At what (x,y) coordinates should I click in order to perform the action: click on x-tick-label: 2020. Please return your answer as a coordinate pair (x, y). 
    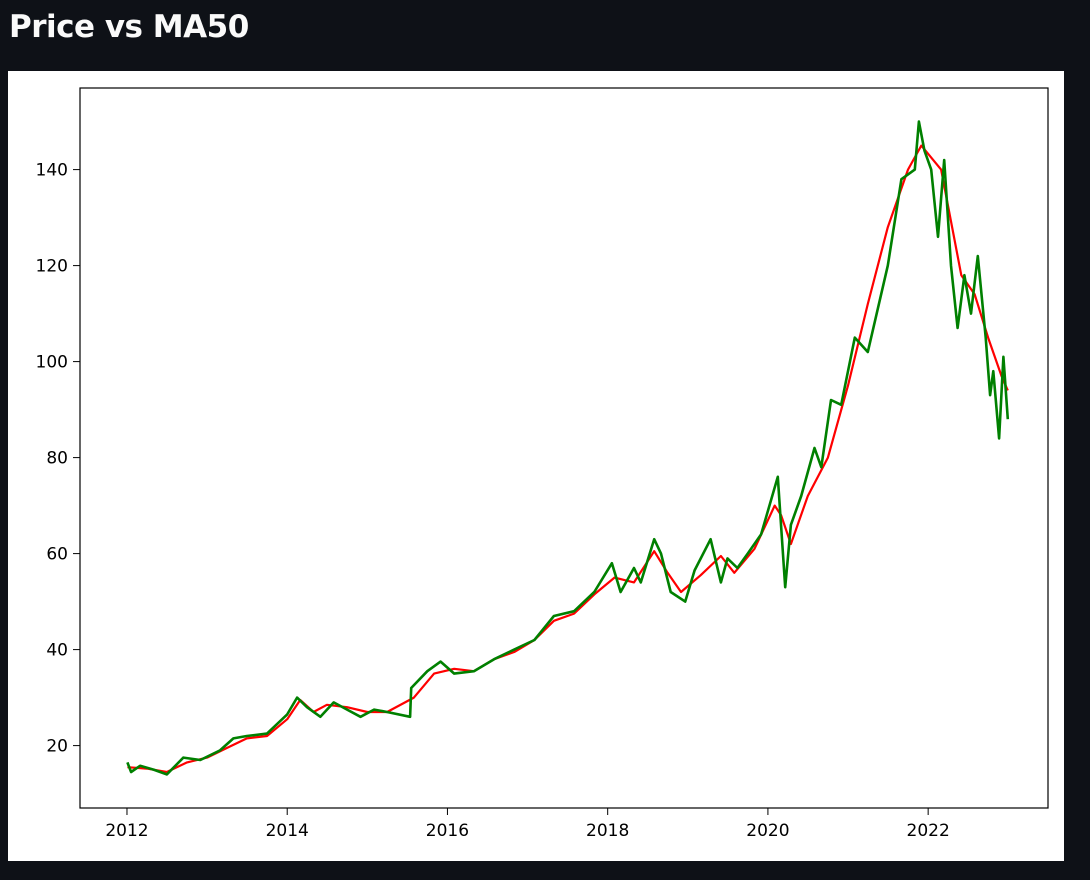
    Looking at the image, I should click on (767, 831).